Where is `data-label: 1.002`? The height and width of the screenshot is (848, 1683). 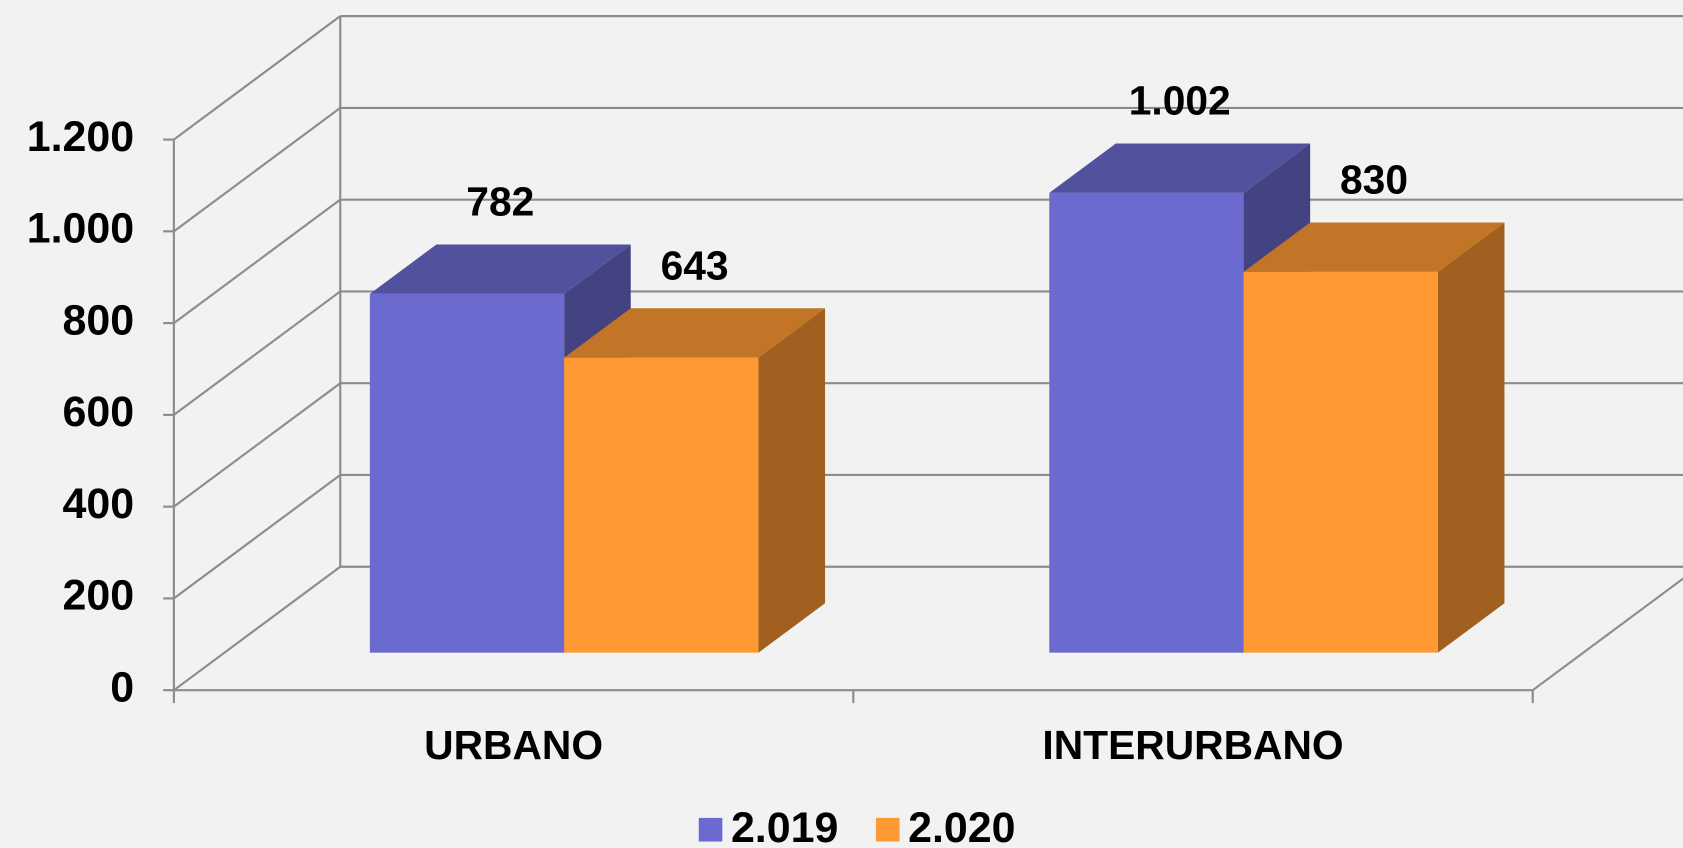
data-label: 1.002 is located at coordinates (1180, 101).